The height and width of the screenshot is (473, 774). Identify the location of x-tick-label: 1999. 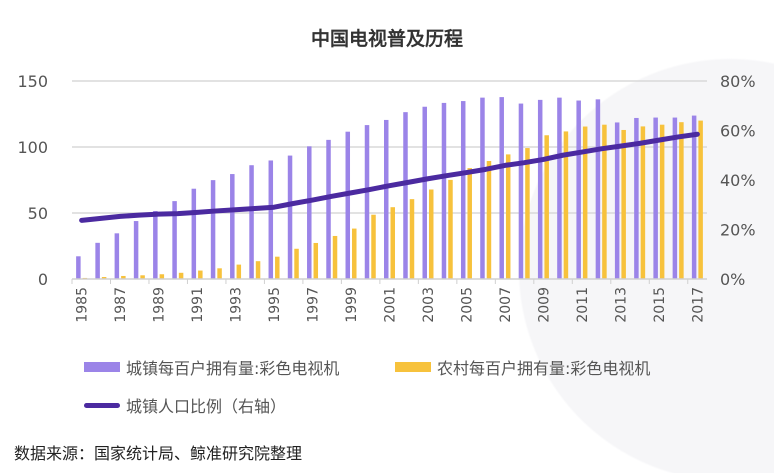
(352, 305).